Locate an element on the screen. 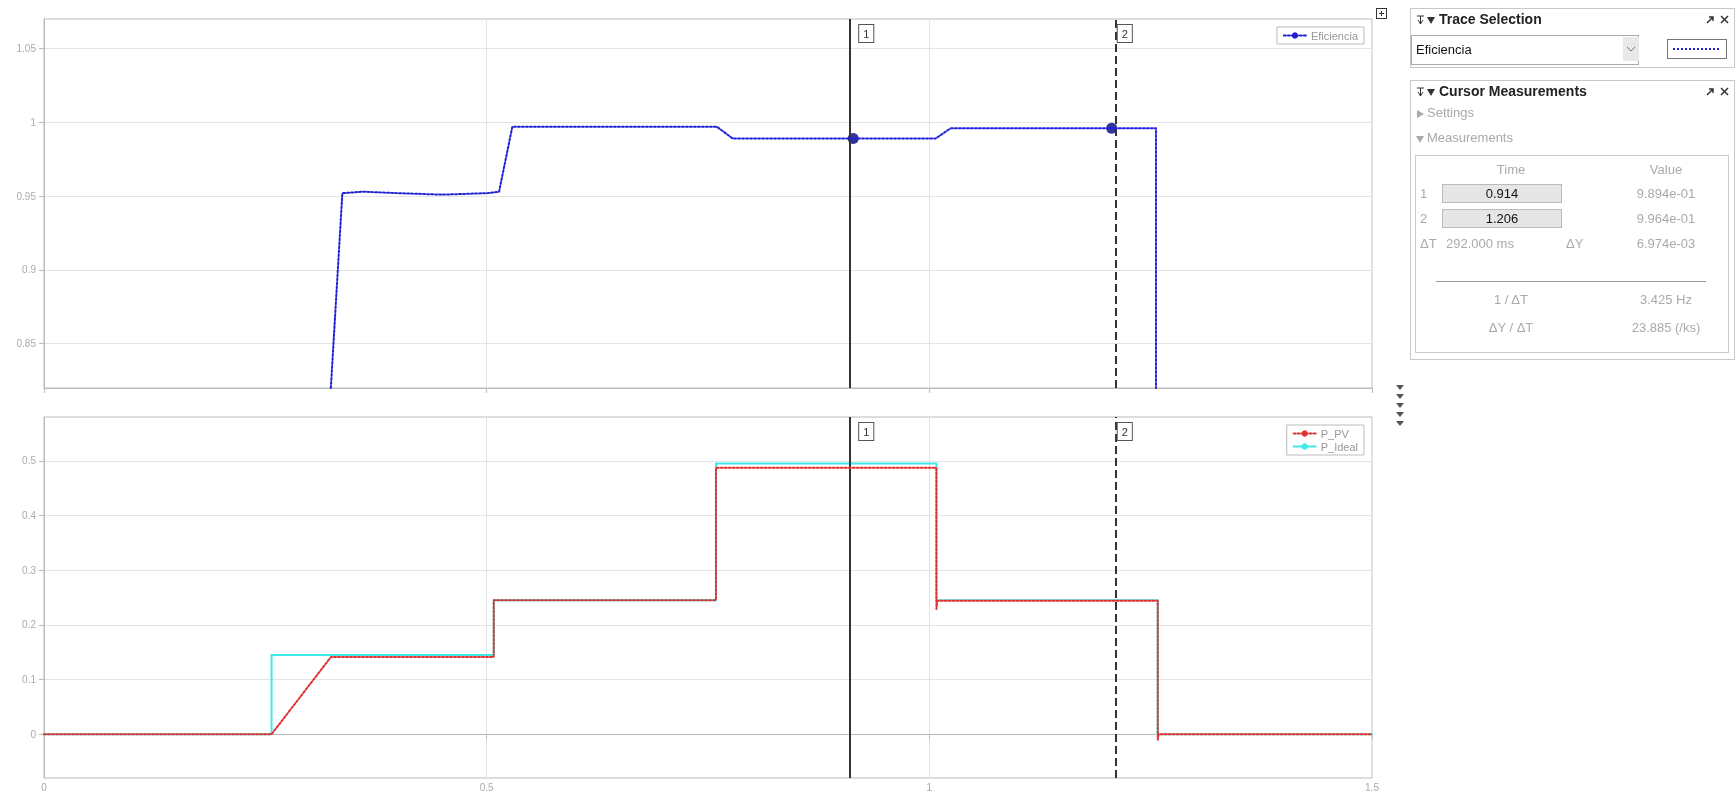  text: 1 is located at coordinates (1424, 193).